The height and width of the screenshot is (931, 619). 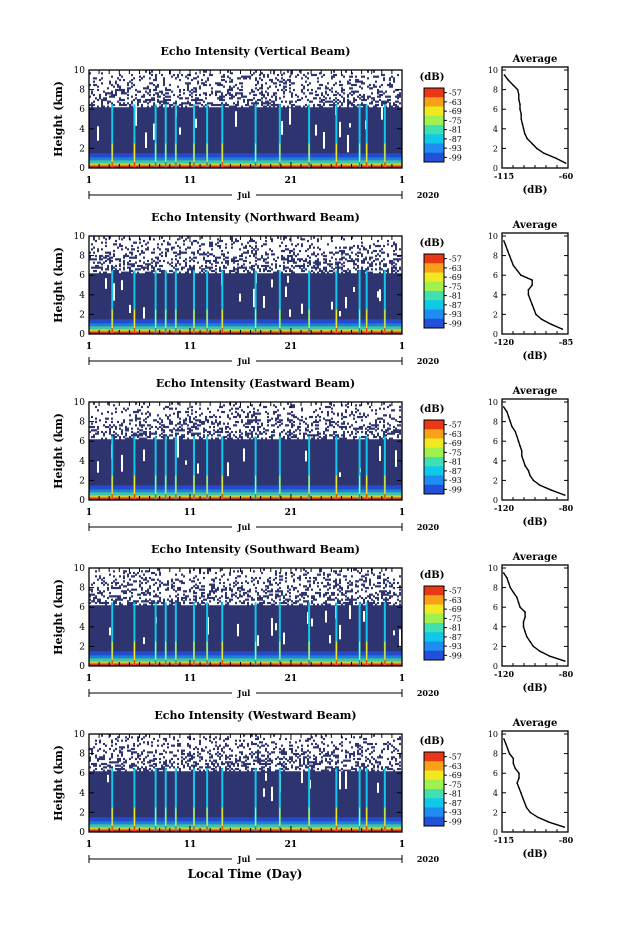 I want to click on y-tick-label: 6, so click(x=82, y=442).